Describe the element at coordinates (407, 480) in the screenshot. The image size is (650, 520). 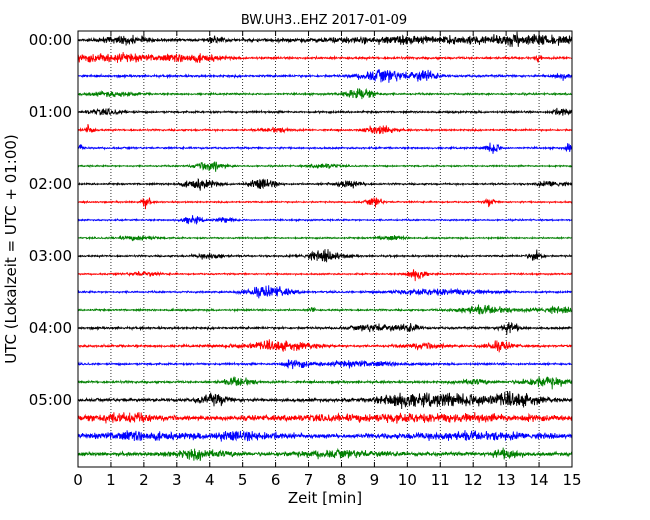
I see `x-tick-label: 10` at that location.